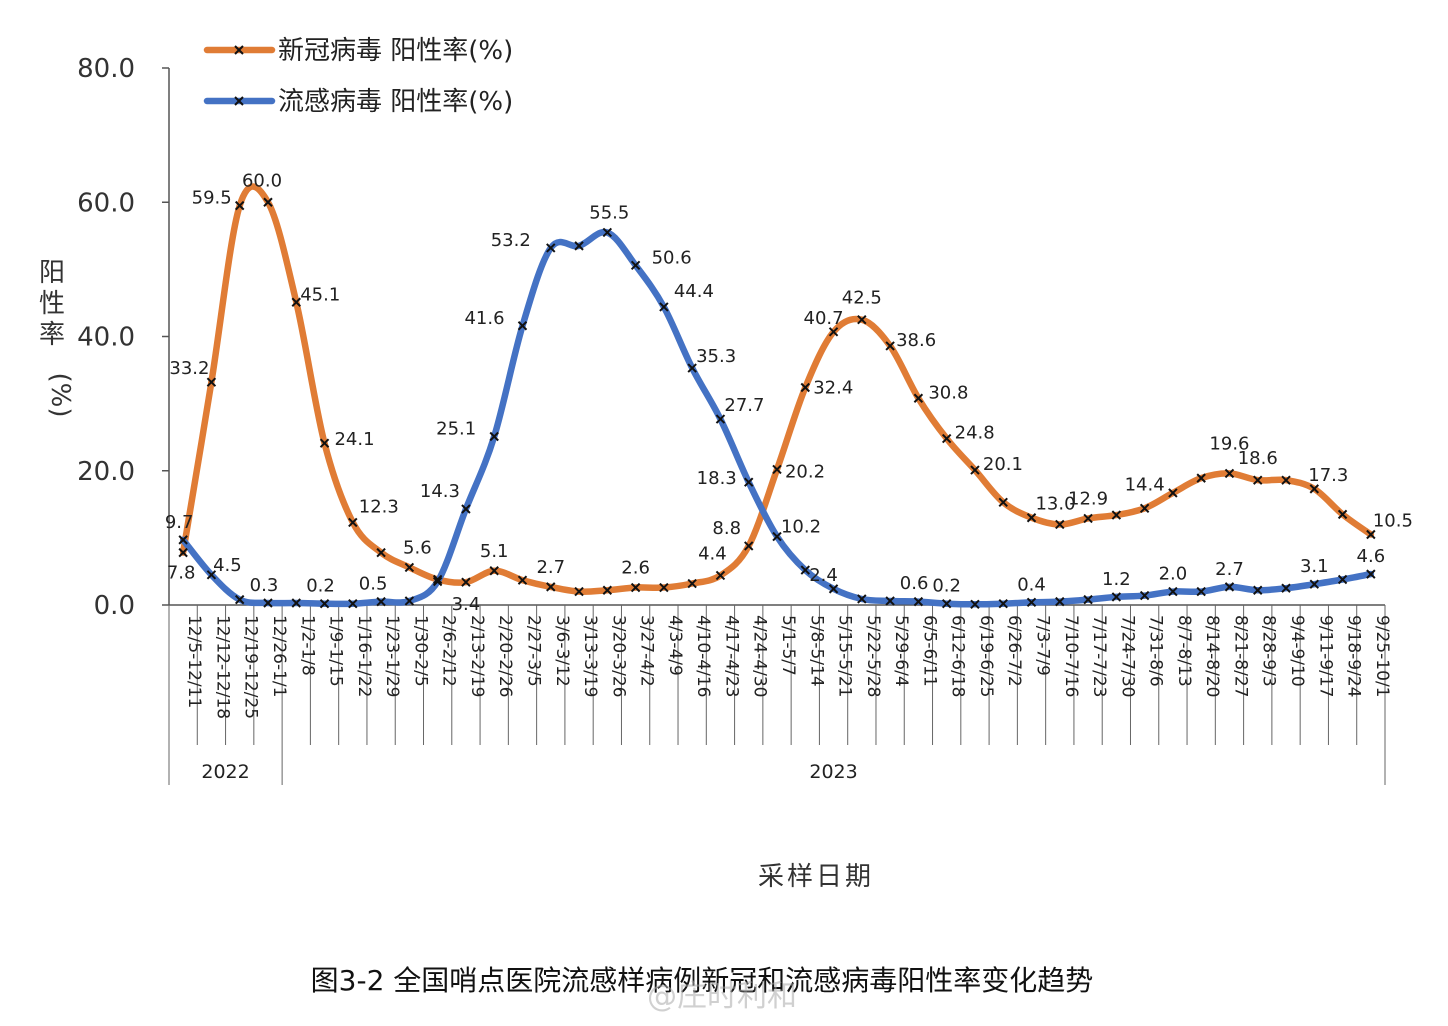  Describe the element at coordinates (123, 337) in the screenshot. I see `y-axis: 0.0 20.0 40.0 60.0 80.0` at that location.